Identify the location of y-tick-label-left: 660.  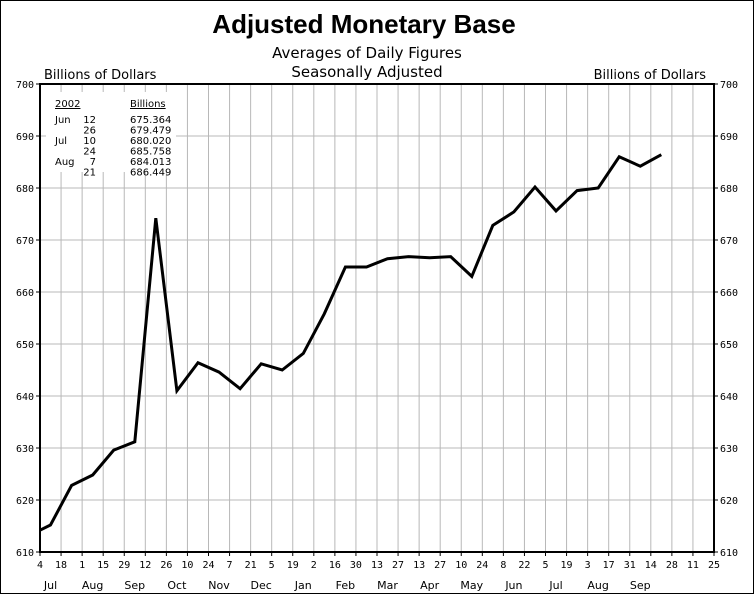
(25, 293).